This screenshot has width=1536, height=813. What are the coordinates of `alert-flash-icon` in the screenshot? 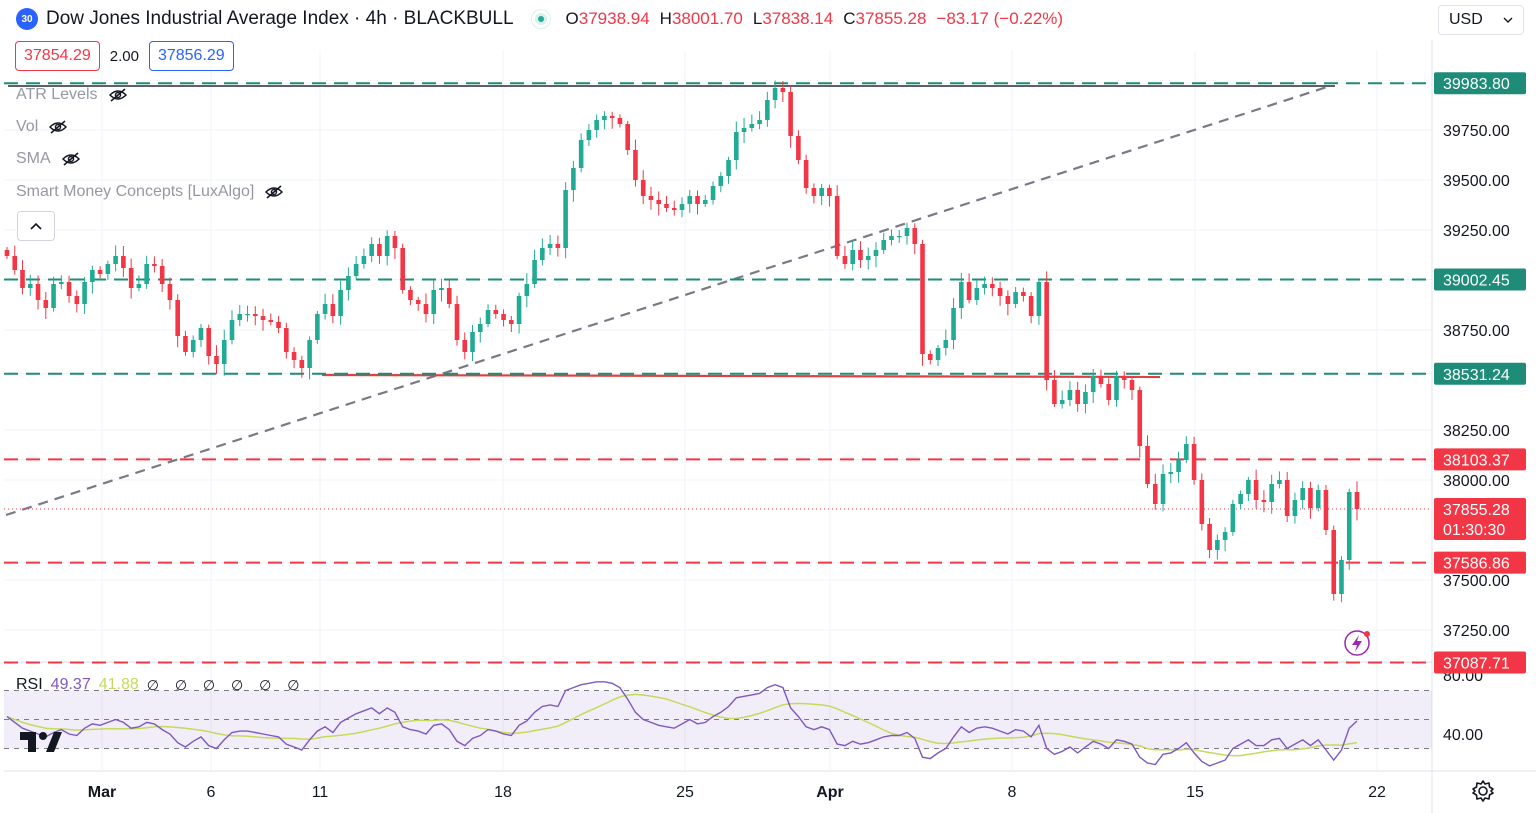 It's located at (1357, 643).